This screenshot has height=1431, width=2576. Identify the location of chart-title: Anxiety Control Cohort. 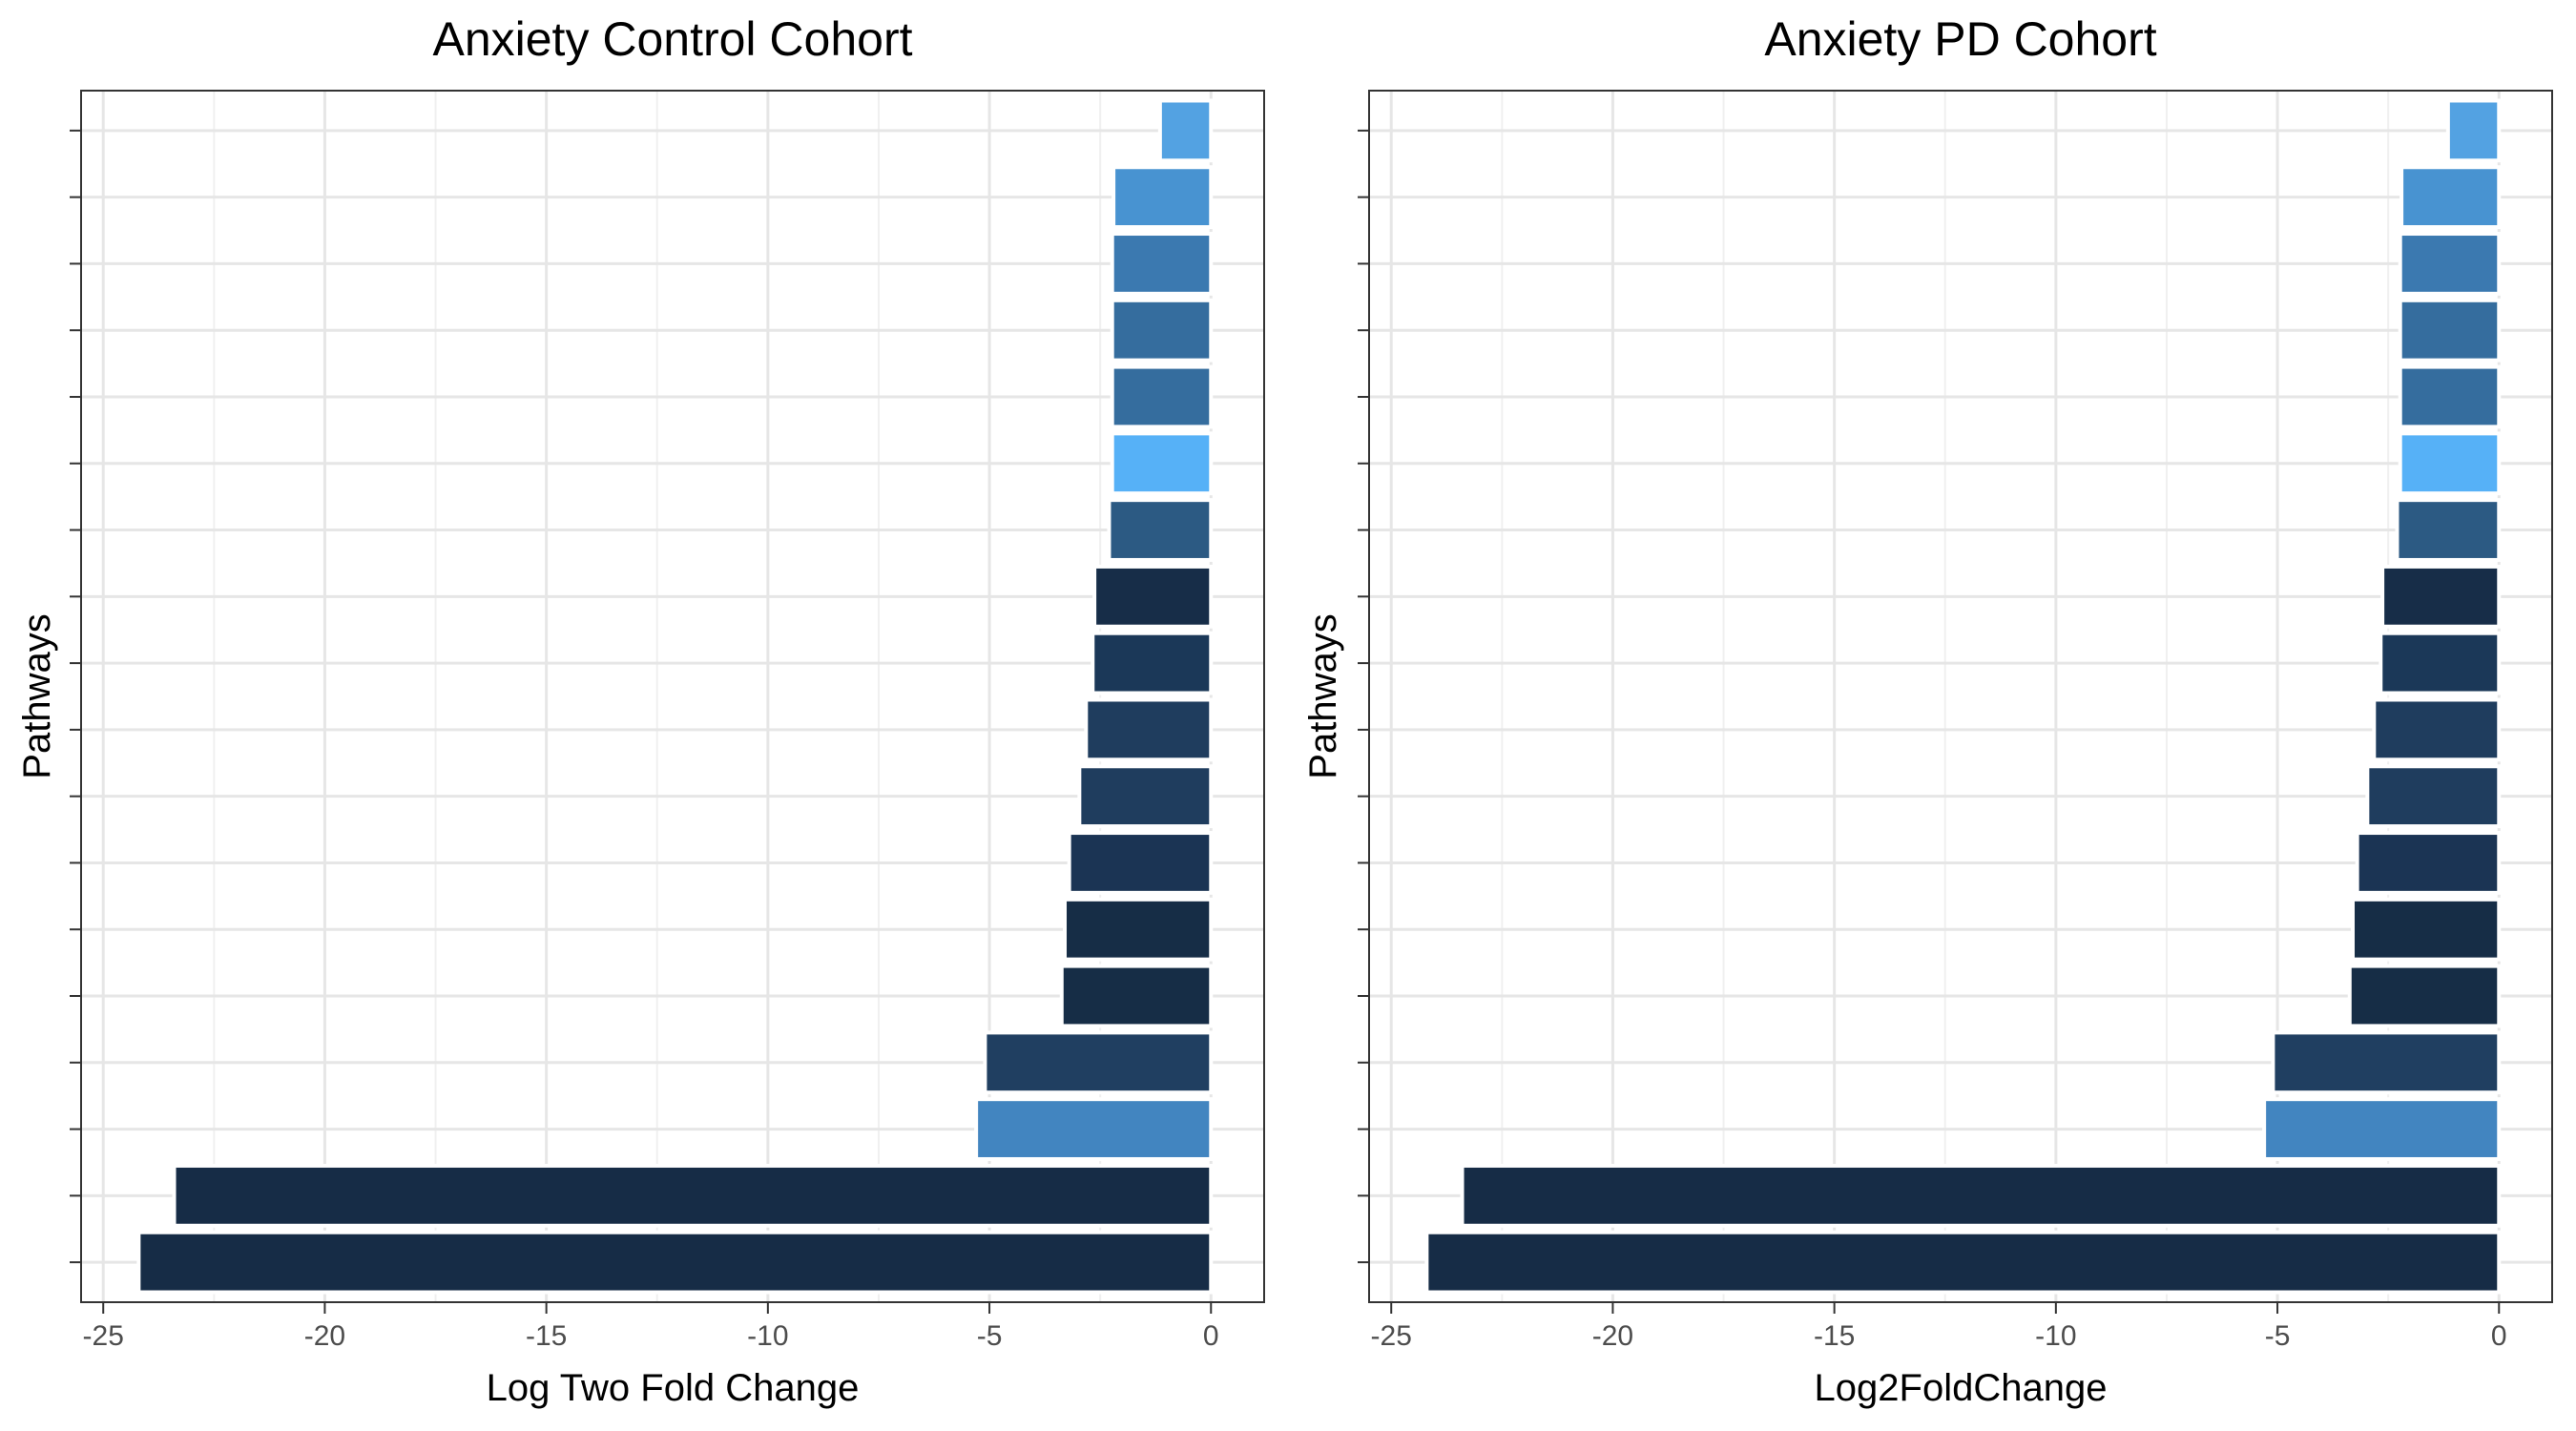
(672, 39).